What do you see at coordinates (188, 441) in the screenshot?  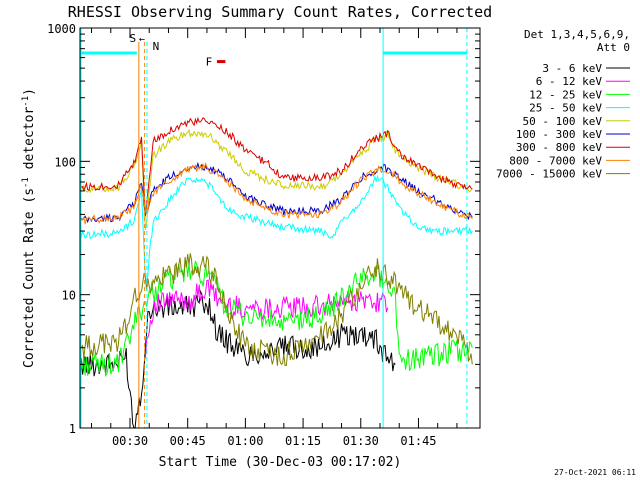 I see `x-tick-label: 00:45` at bounding box center [188, 441].